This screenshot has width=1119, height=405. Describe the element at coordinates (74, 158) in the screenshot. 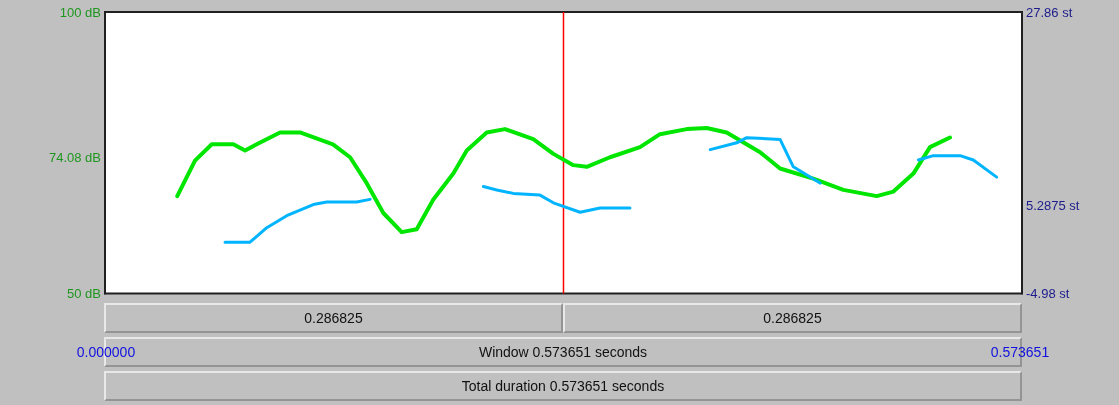

I see `y-tick-label: 74.08 dB` at that location.